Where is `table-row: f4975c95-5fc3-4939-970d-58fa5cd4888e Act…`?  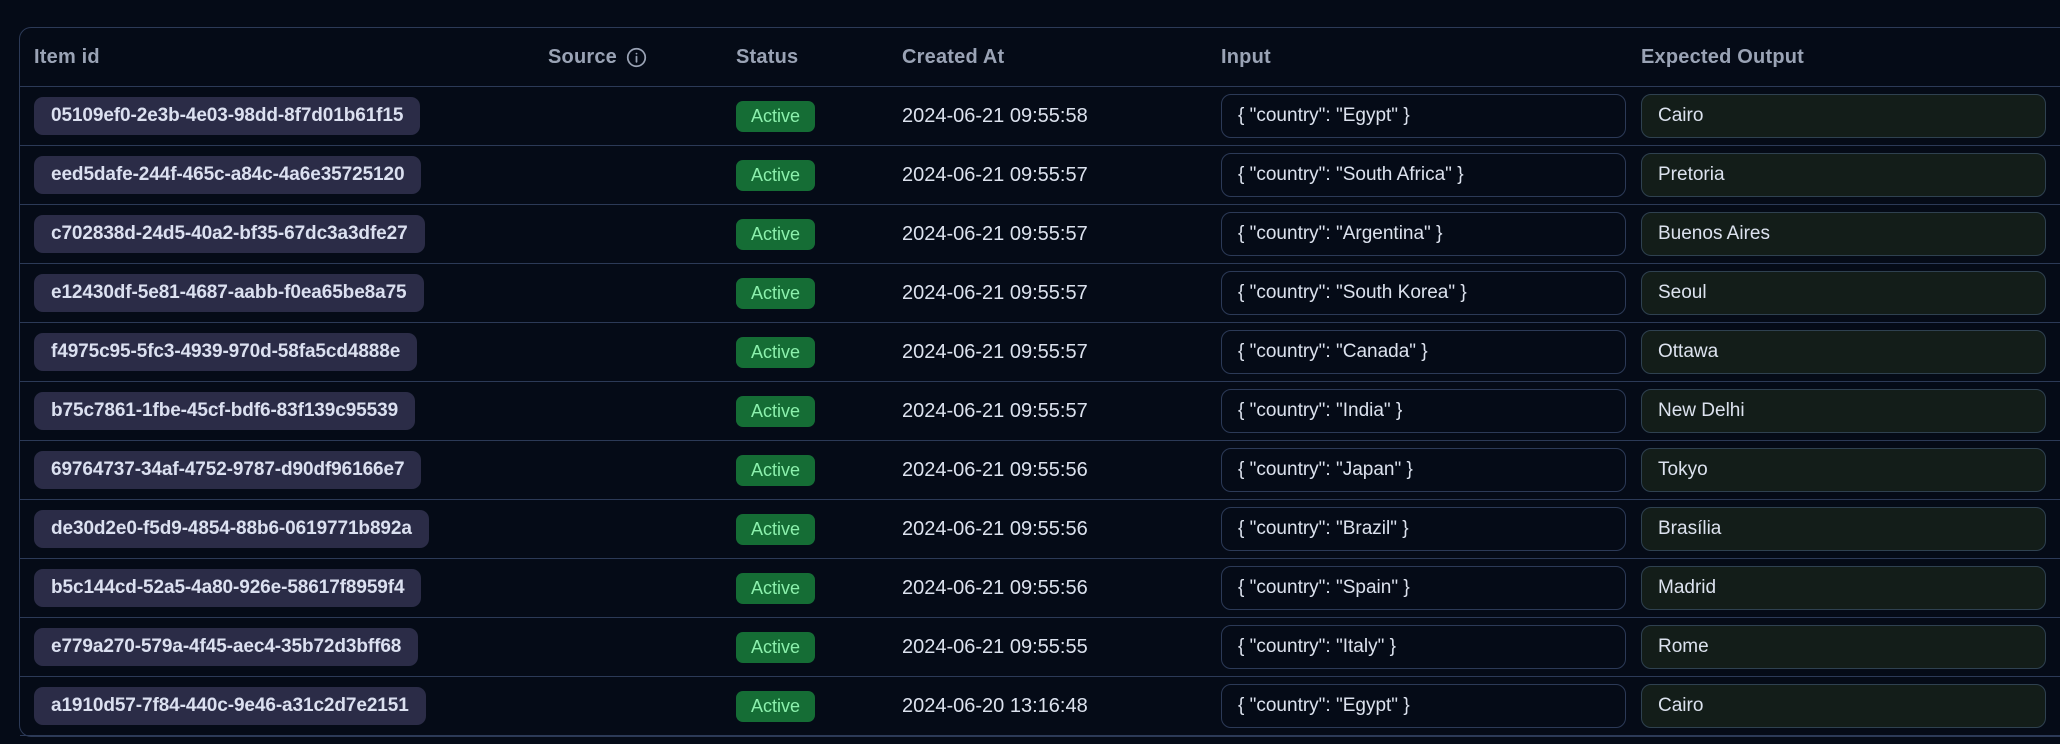
table-row: f4975c95-5fc3-4939-970d-58fa5cd4888e Act… is located at coordinates (1040, 352).